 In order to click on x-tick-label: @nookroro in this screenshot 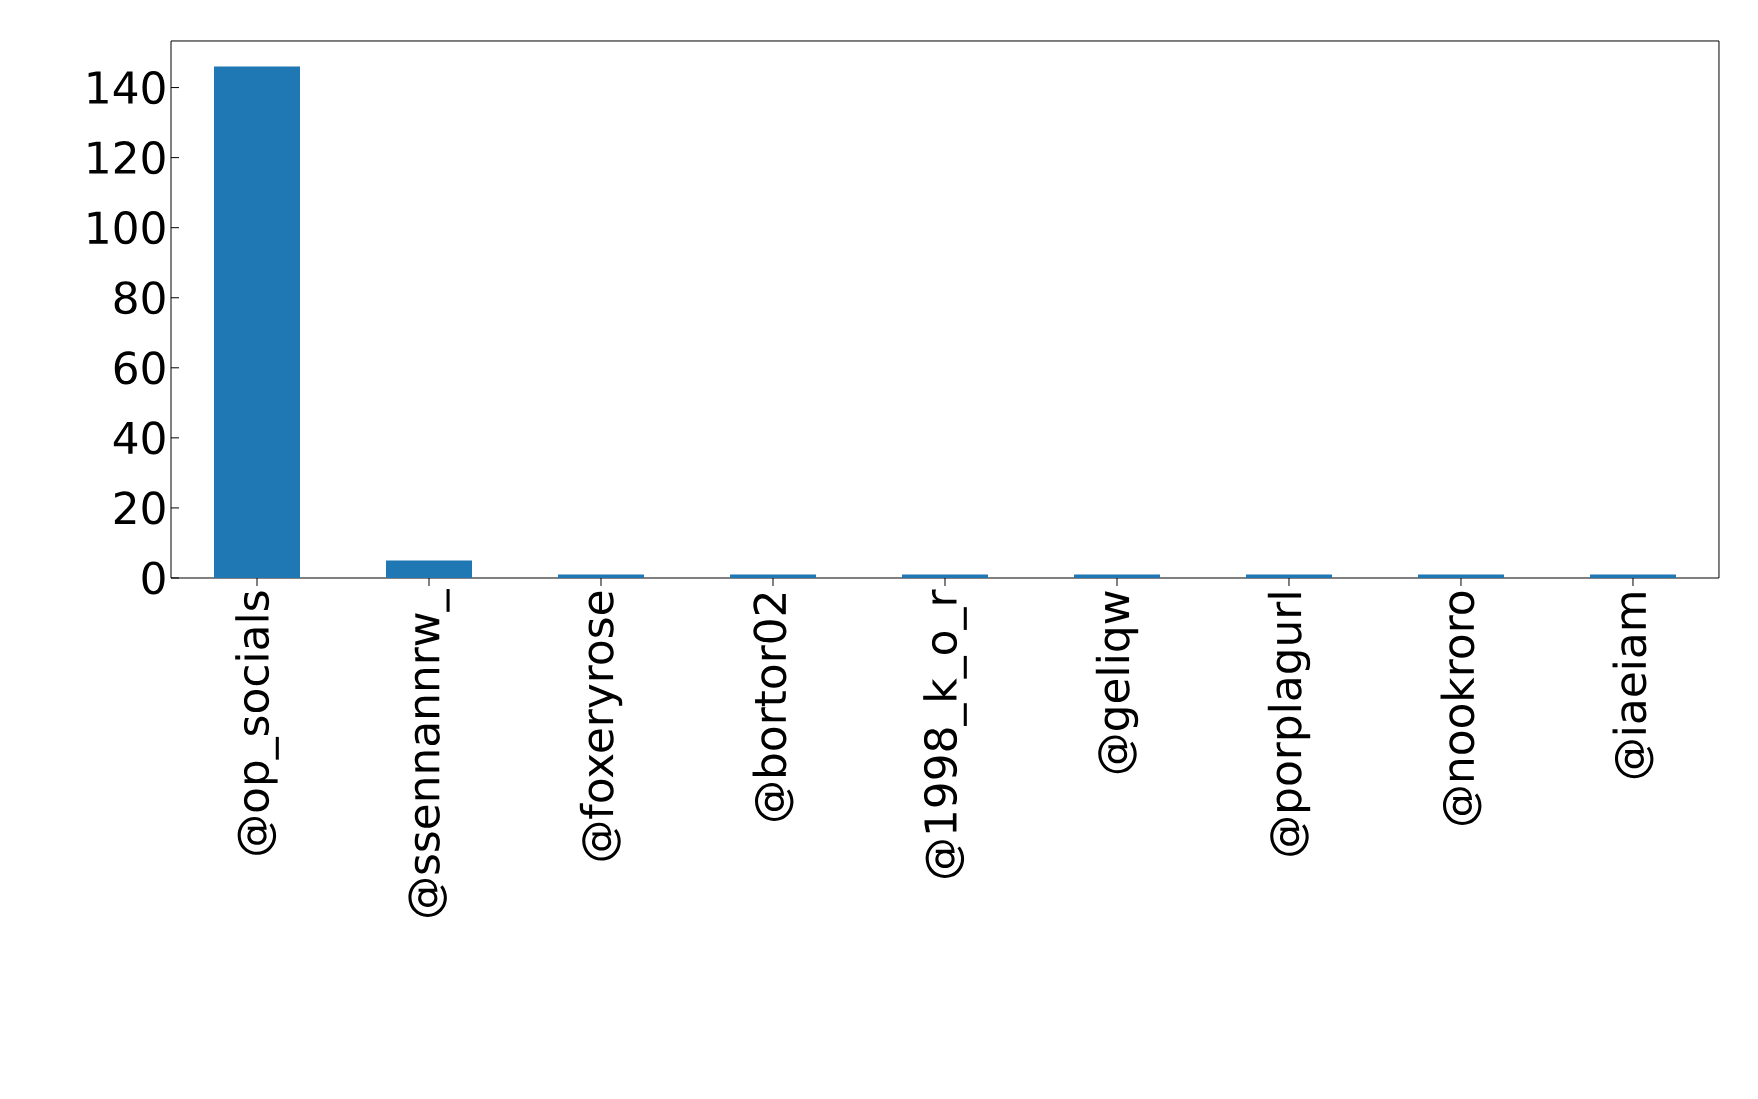, I will do `click(1461, 708)`.